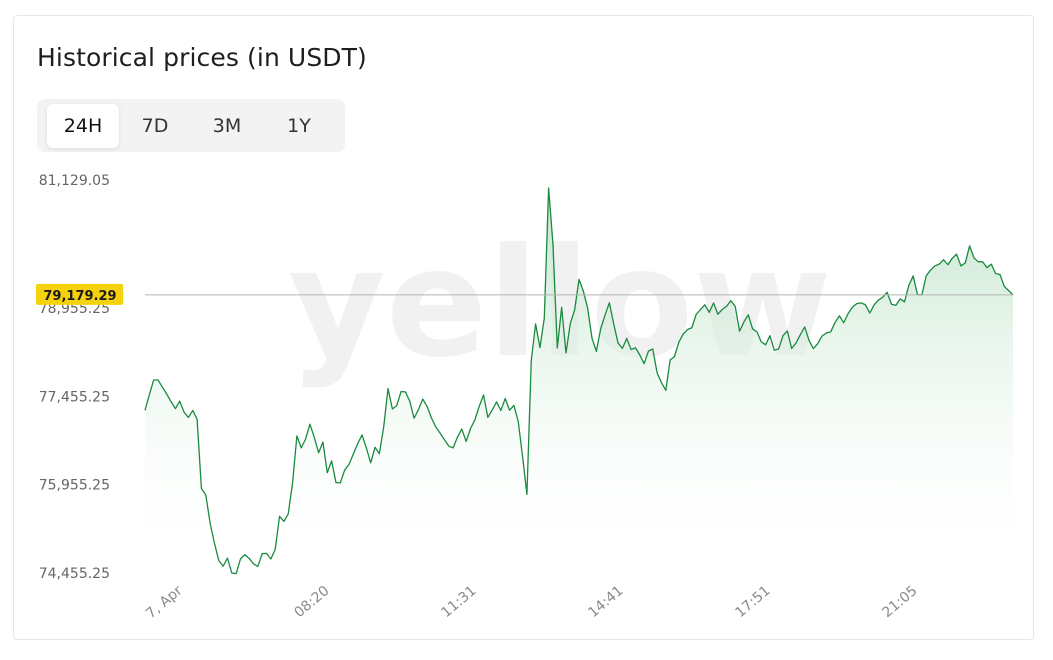  Describe the element at coordinates (191, 125) in the screenshot. I see `timeframe-tabs: 24H 7D 3M 1Y` at that location.